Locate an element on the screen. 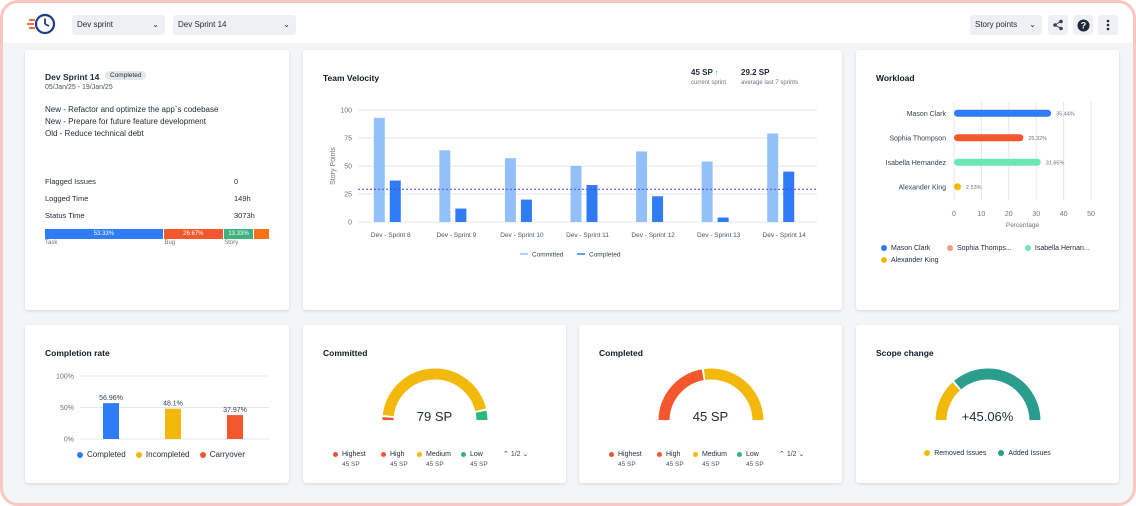 This screenshot has width=1136, height=506. stat-label: Status Time is located at coordinates (65, 215).